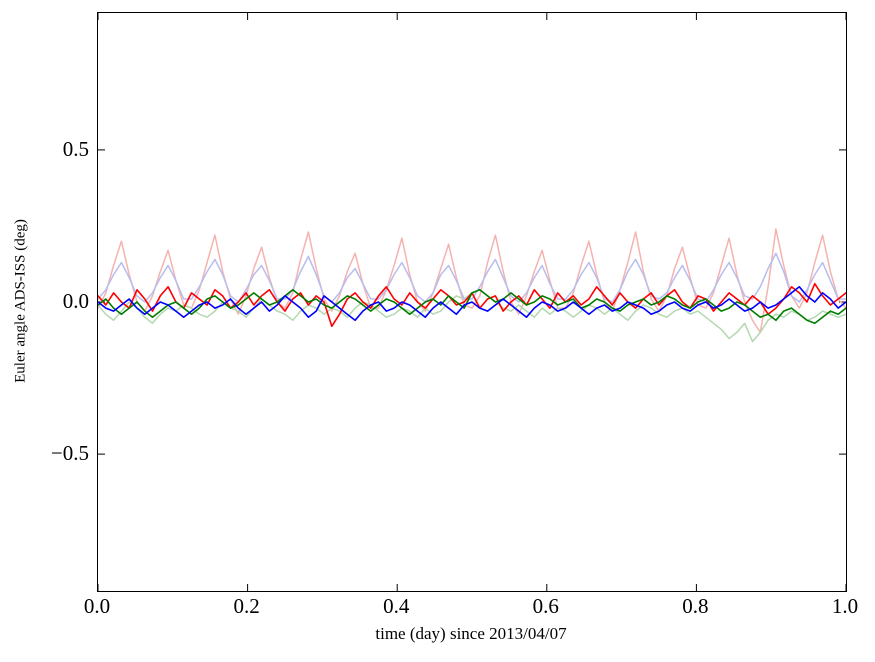 The height and width of the screenshot is (662, 875). I want to click on series-line-euler-angle-blue, so click(472, 303).